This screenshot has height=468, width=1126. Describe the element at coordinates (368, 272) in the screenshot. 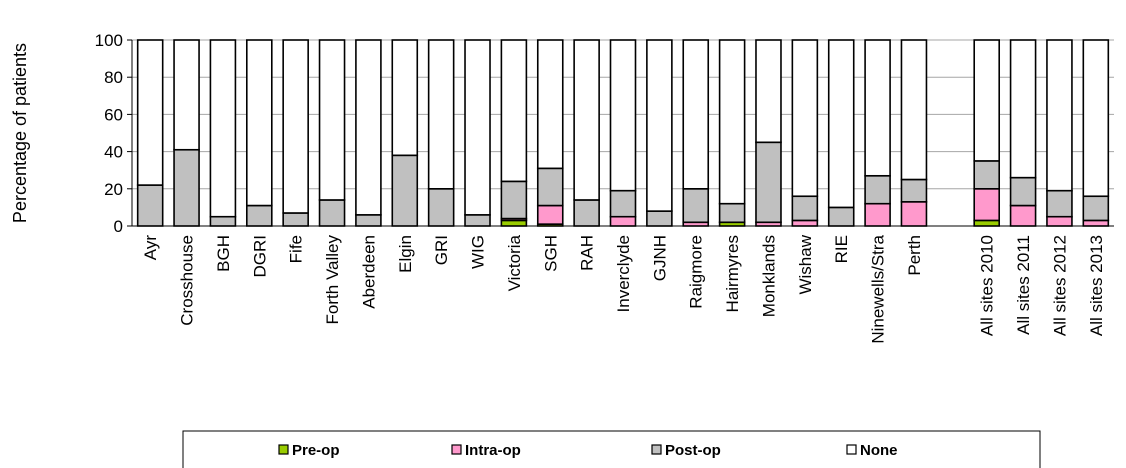

I see `x-category-label: Aberdeen` at that location.